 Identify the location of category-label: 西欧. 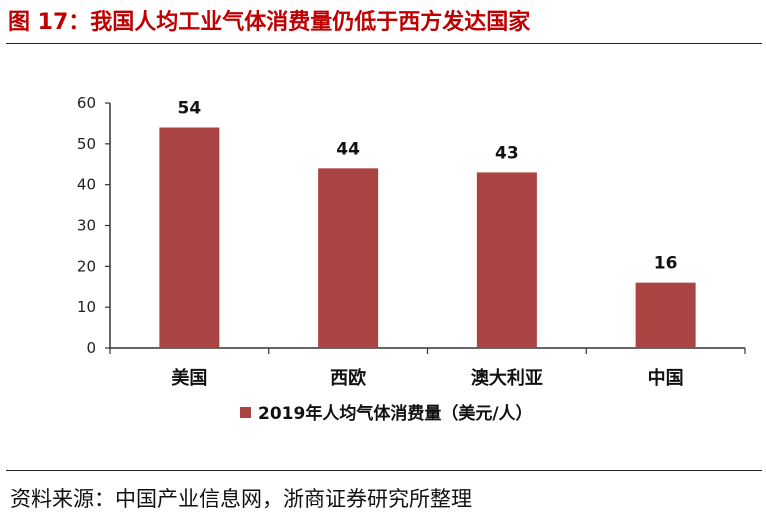
(348, 378).